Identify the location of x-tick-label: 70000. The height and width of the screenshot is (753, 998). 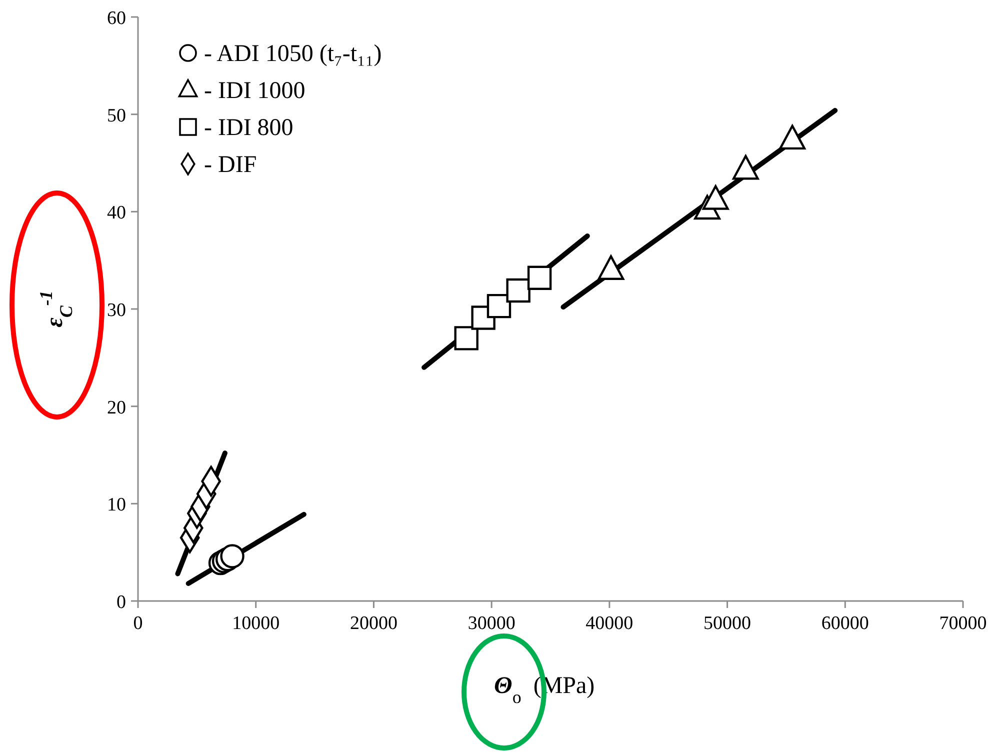
(963, 623).